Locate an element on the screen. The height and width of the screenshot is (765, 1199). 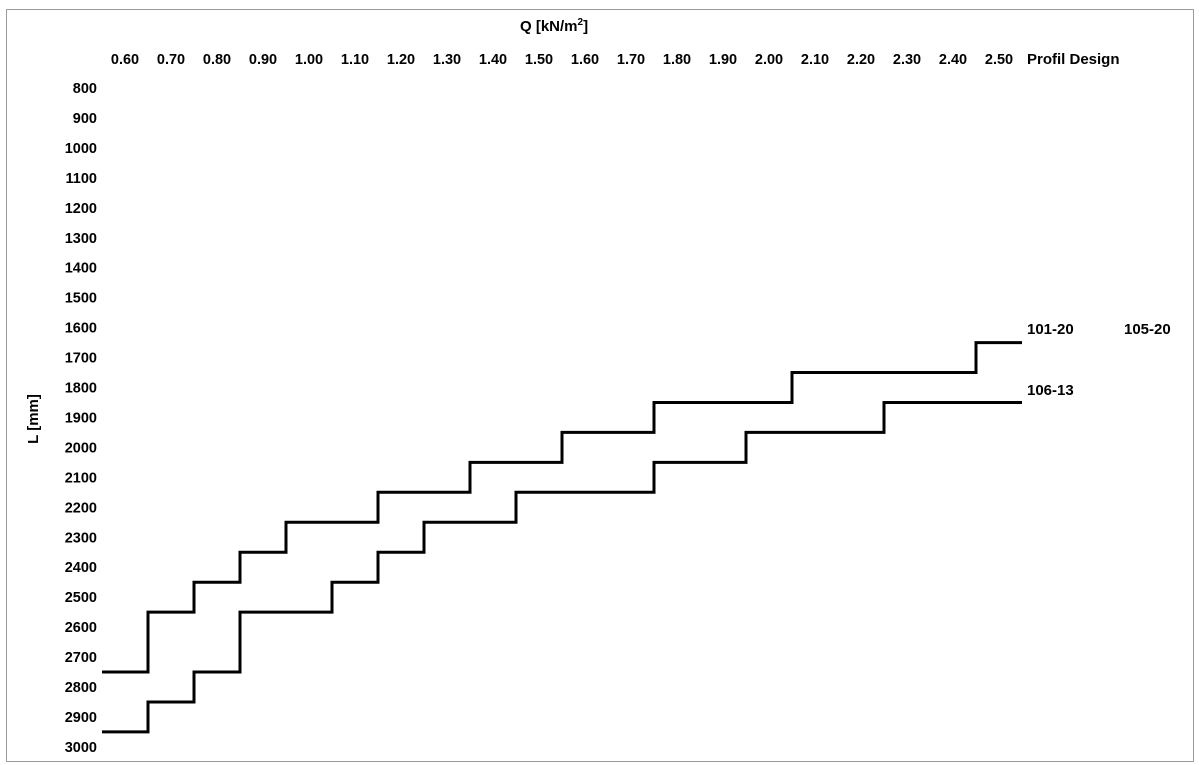
y-tick-label: 1900 is located at coordinates (81, 418).